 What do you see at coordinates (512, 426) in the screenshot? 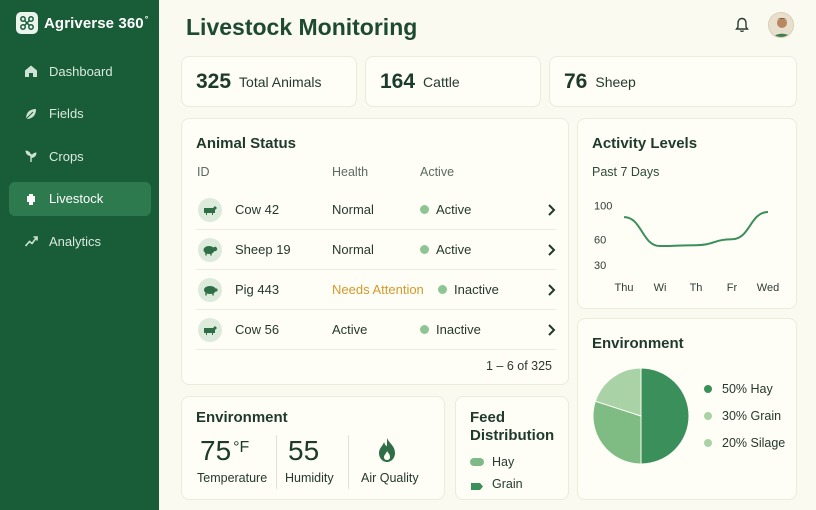
I see `card-title: Feed Distribution` at bounding box center [512, 426].